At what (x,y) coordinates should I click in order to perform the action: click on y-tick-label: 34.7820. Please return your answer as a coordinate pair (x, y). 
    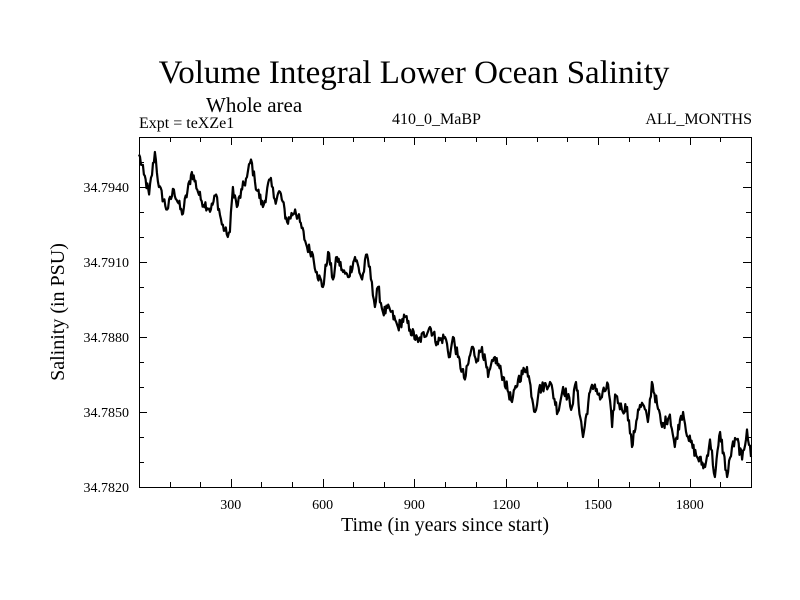
    Looking at the image, I should click on (107, 488).